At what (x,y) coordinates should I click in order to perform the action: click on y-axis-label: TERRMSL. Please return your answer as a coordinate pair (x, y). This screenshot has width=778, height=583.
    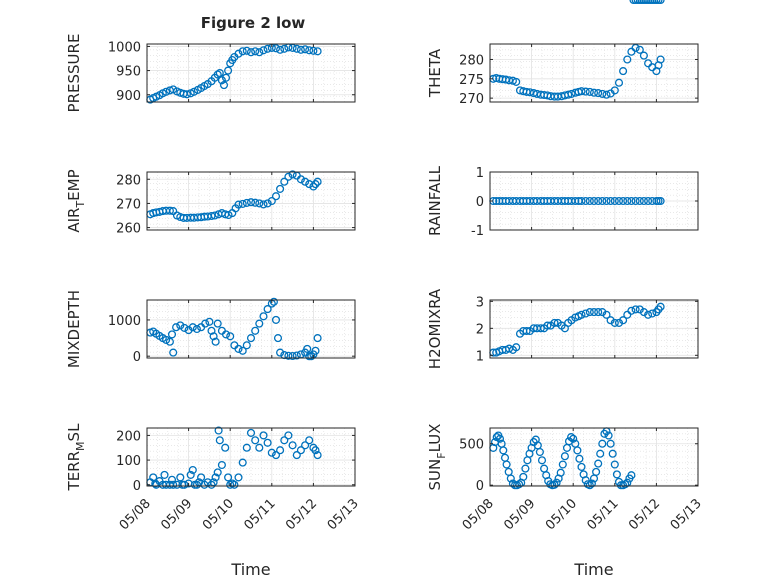
    Looking at the image, I should click on (76, 457).